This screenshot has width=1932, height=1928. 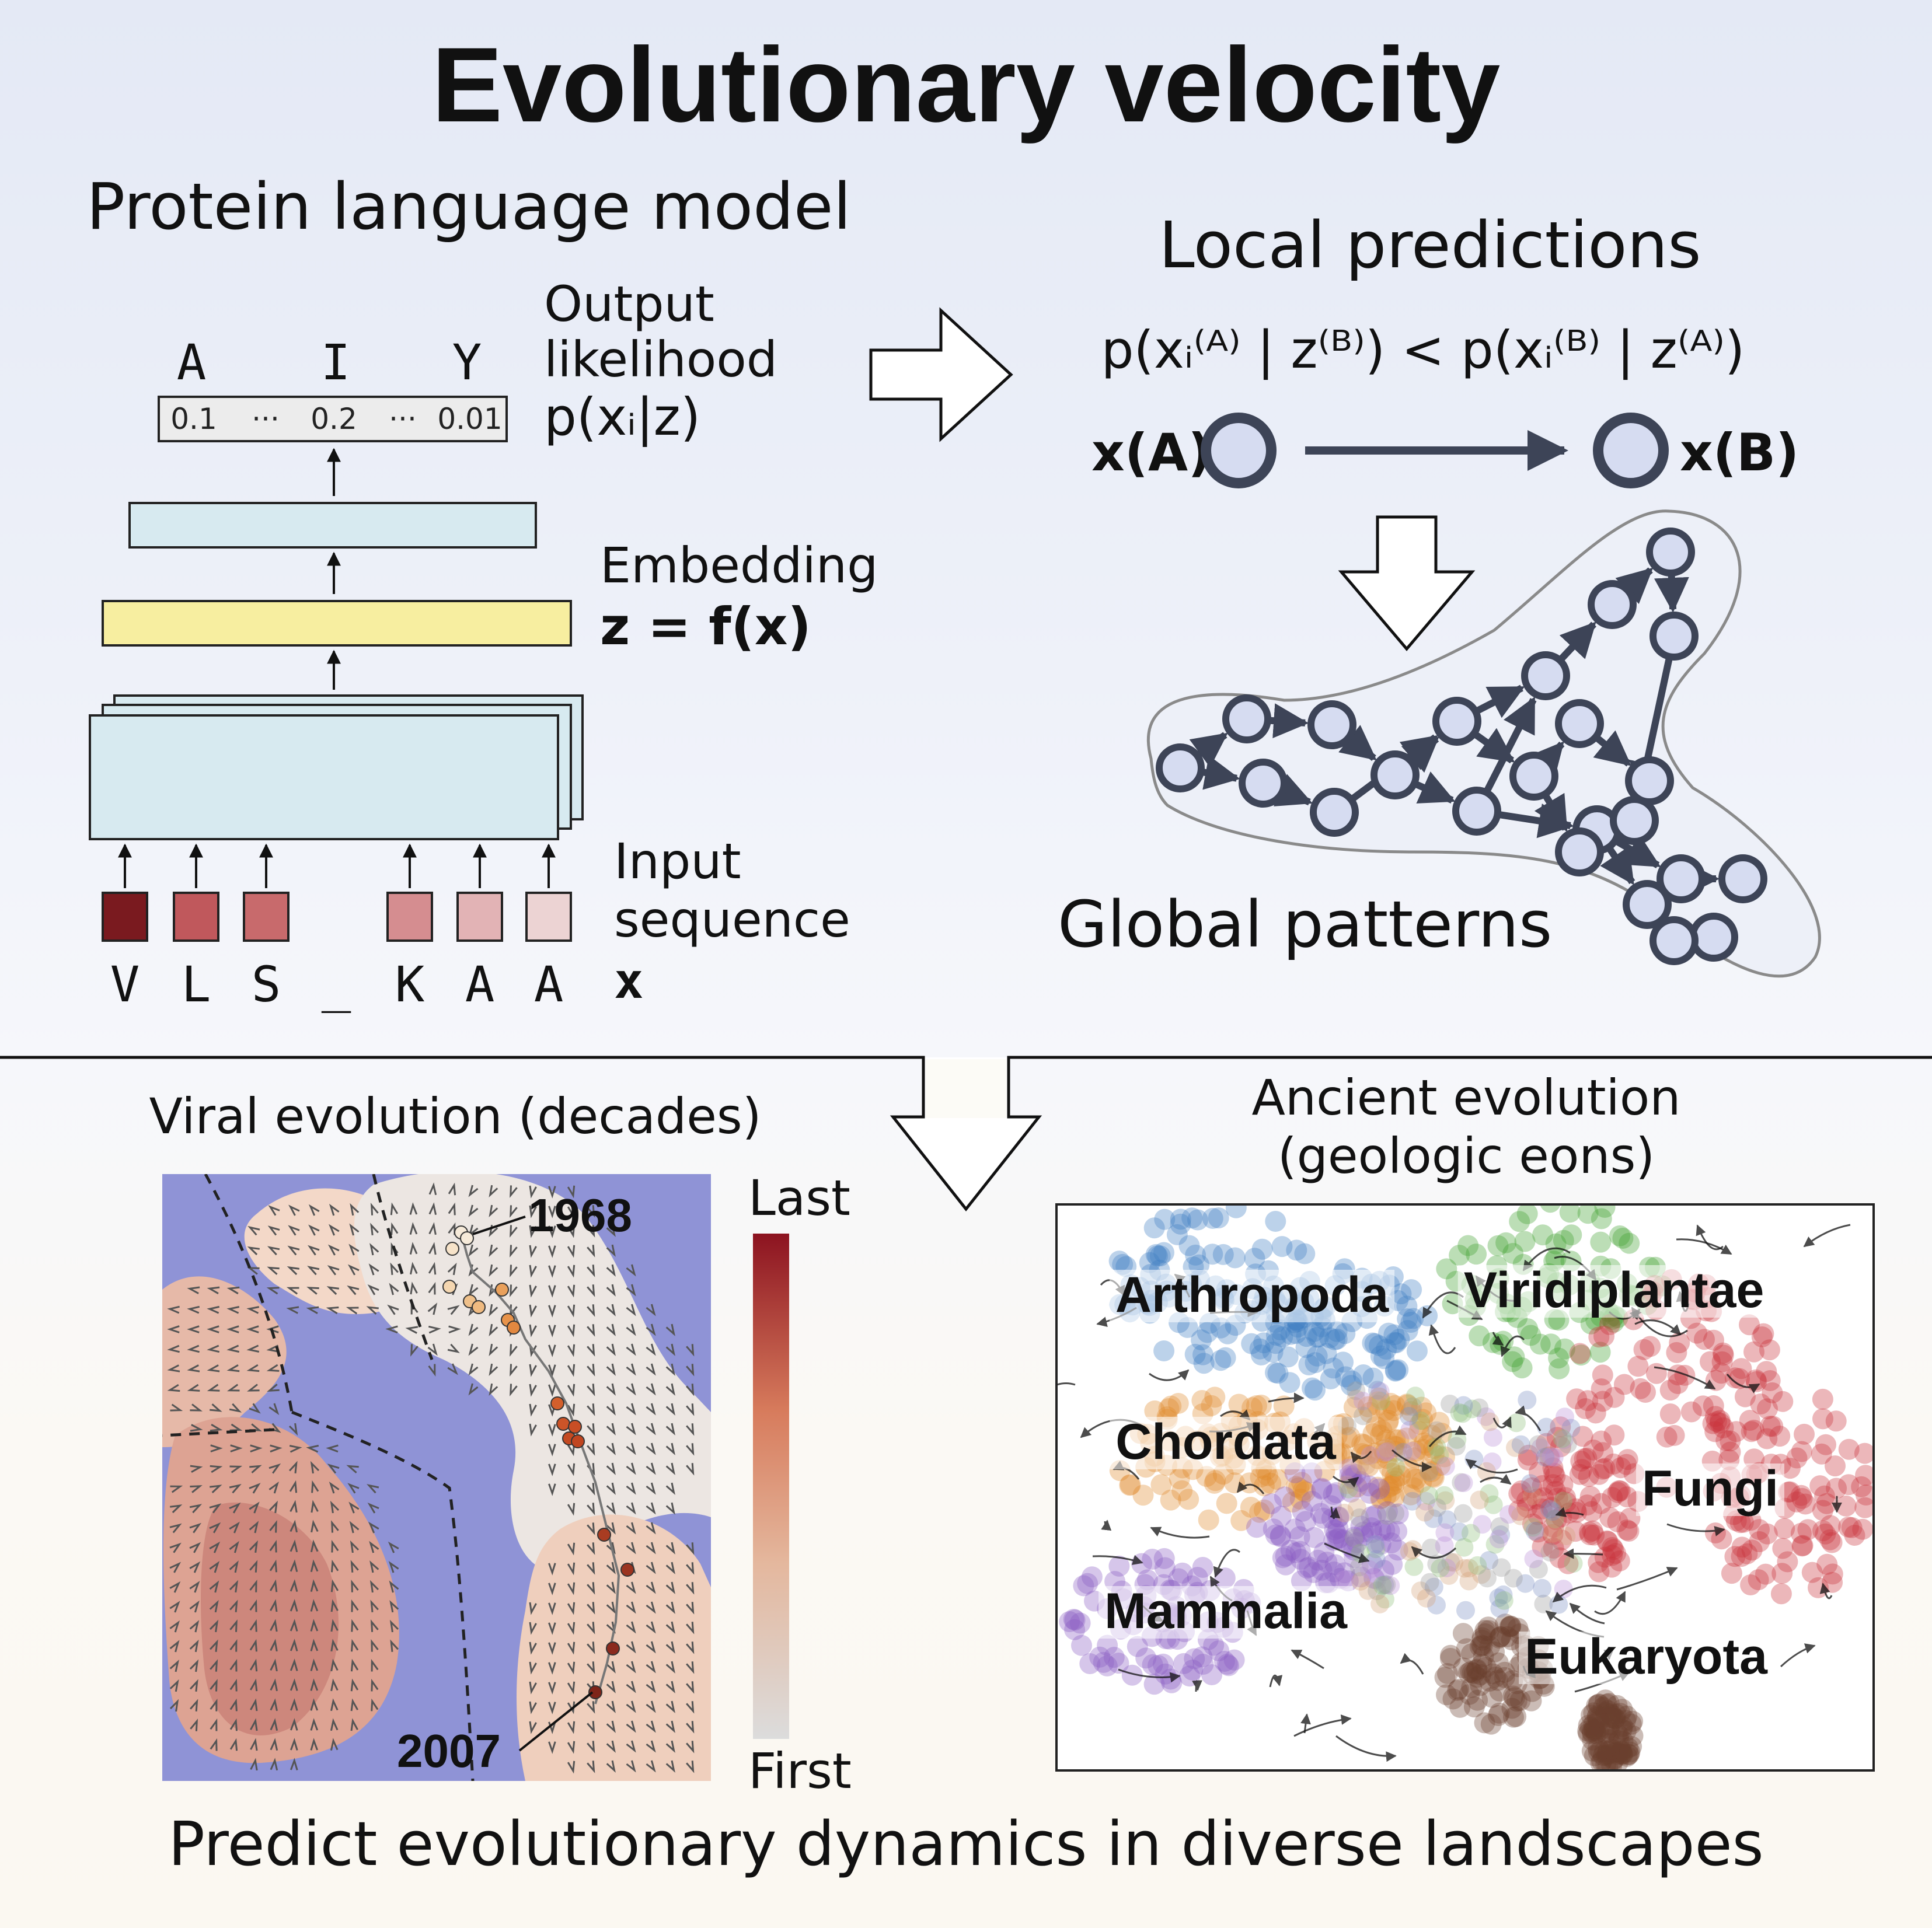 I want to click on trajectory-point, so click(x=604, y=1535).